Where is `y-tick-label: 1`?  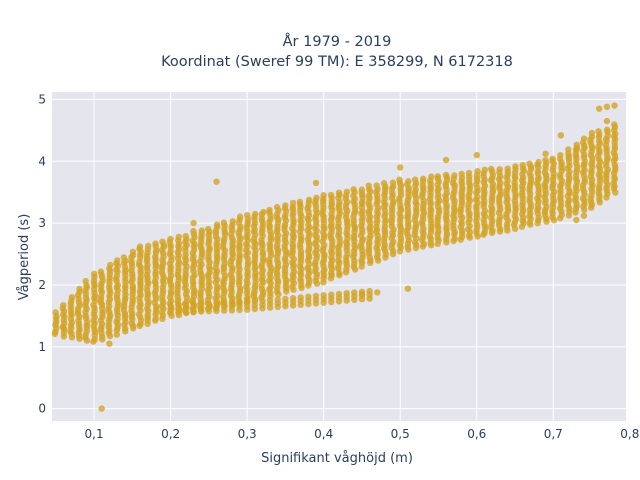 y-tick-label: 1 is located at coordinates (42, 347).